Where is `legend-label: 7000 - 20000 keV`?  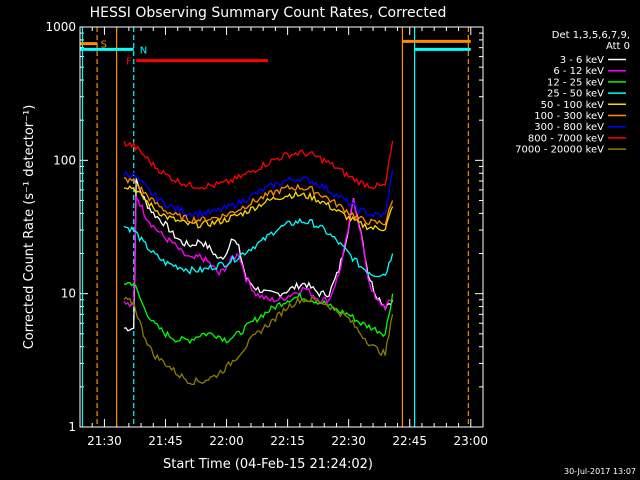
legend-label: 7000 - 20000 keV is located at coordinates (559, 150).